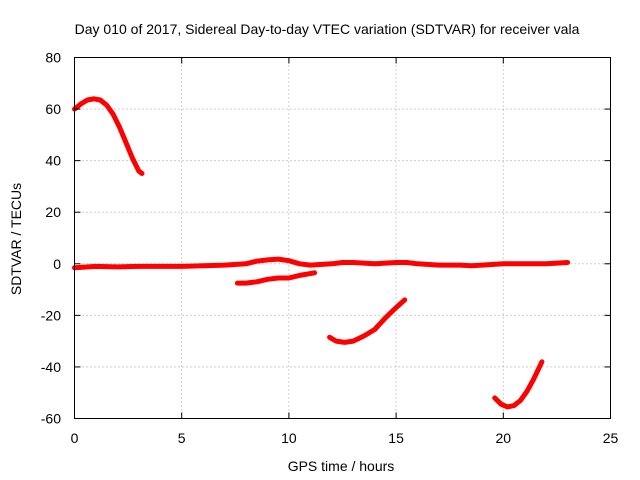 The width and height of the screenshot is (640, 480). What do you see at coordinates (396, 438) in the screenshot?
I see `x-tick-label: 15` at bounding box center [396, 438].